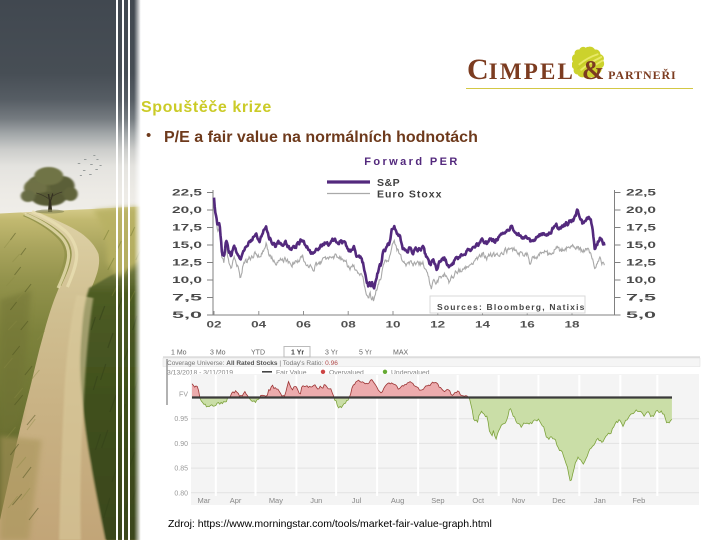  Describe the element at coordinates (411, 162) in the screenshot. I see `svg-text: Forward PER` at that location.